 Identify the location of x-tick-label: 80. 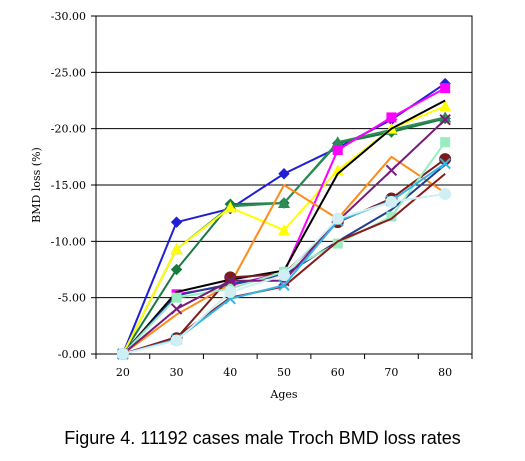
(445, 372).